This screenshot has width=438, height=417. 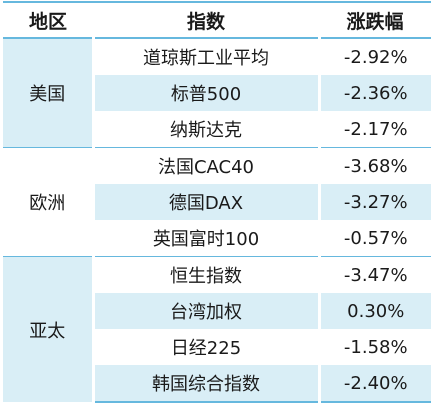 I want to click on header-region: 地区, so click(x=48, y=20).